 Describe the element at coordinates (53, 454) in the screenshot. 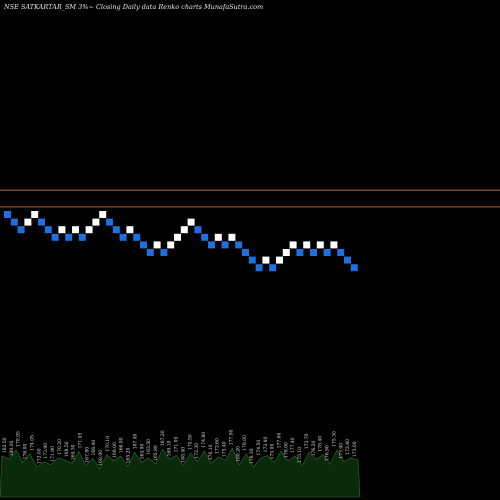

I see `volume-label: 171.80` at that location.